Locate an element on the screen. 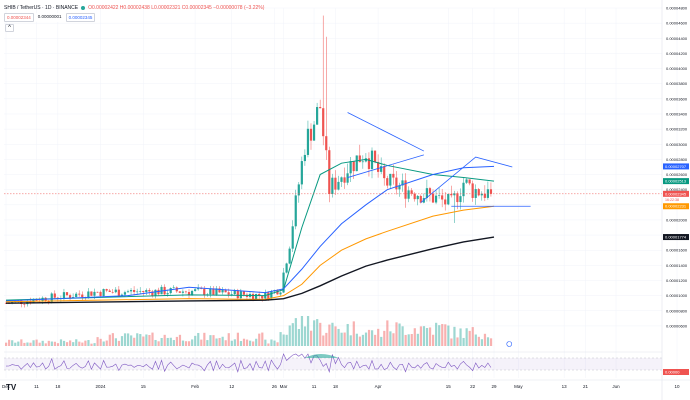  collapse-legend-button: ^ is located at coordinates (9, 28).